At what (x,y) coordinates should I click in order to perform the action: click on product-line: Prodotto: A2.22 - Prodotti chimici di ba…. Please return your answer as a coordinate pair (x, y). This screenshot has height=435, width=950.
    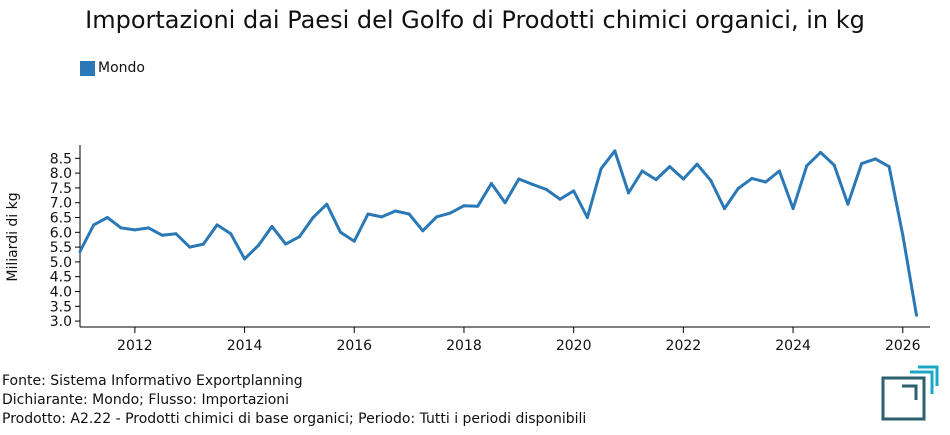
    Looking at the image, I should click on (294, 419).